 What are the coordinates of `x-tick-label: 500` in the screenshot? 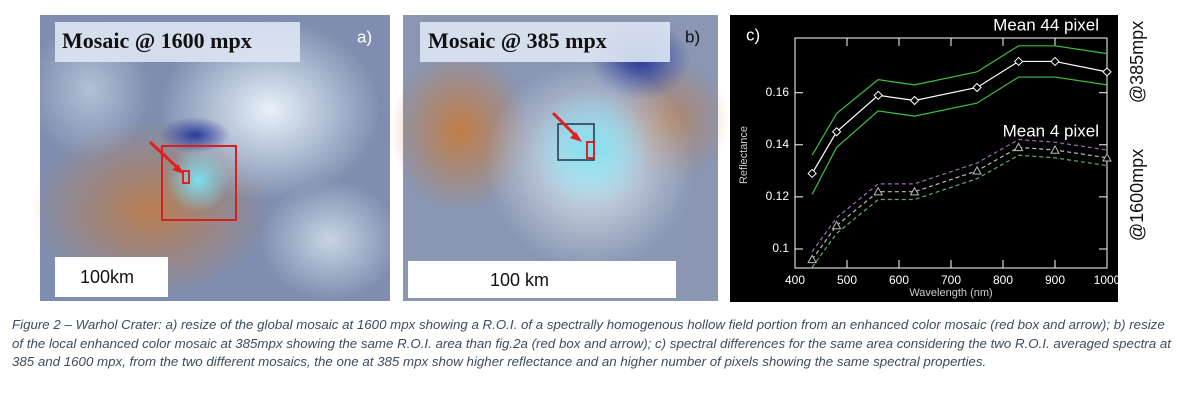 It's located at (847, 280).